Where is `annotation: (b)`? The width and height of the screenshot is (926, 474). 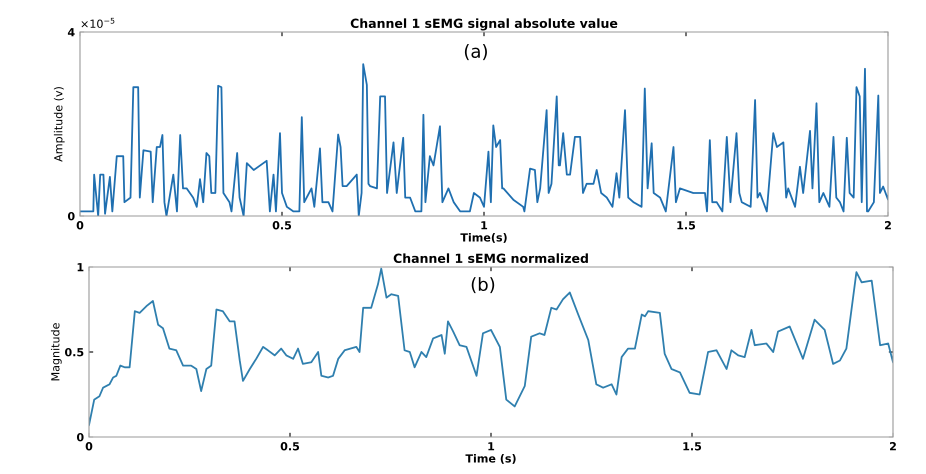
annotation: (b) is located at coordinates (483, 285).